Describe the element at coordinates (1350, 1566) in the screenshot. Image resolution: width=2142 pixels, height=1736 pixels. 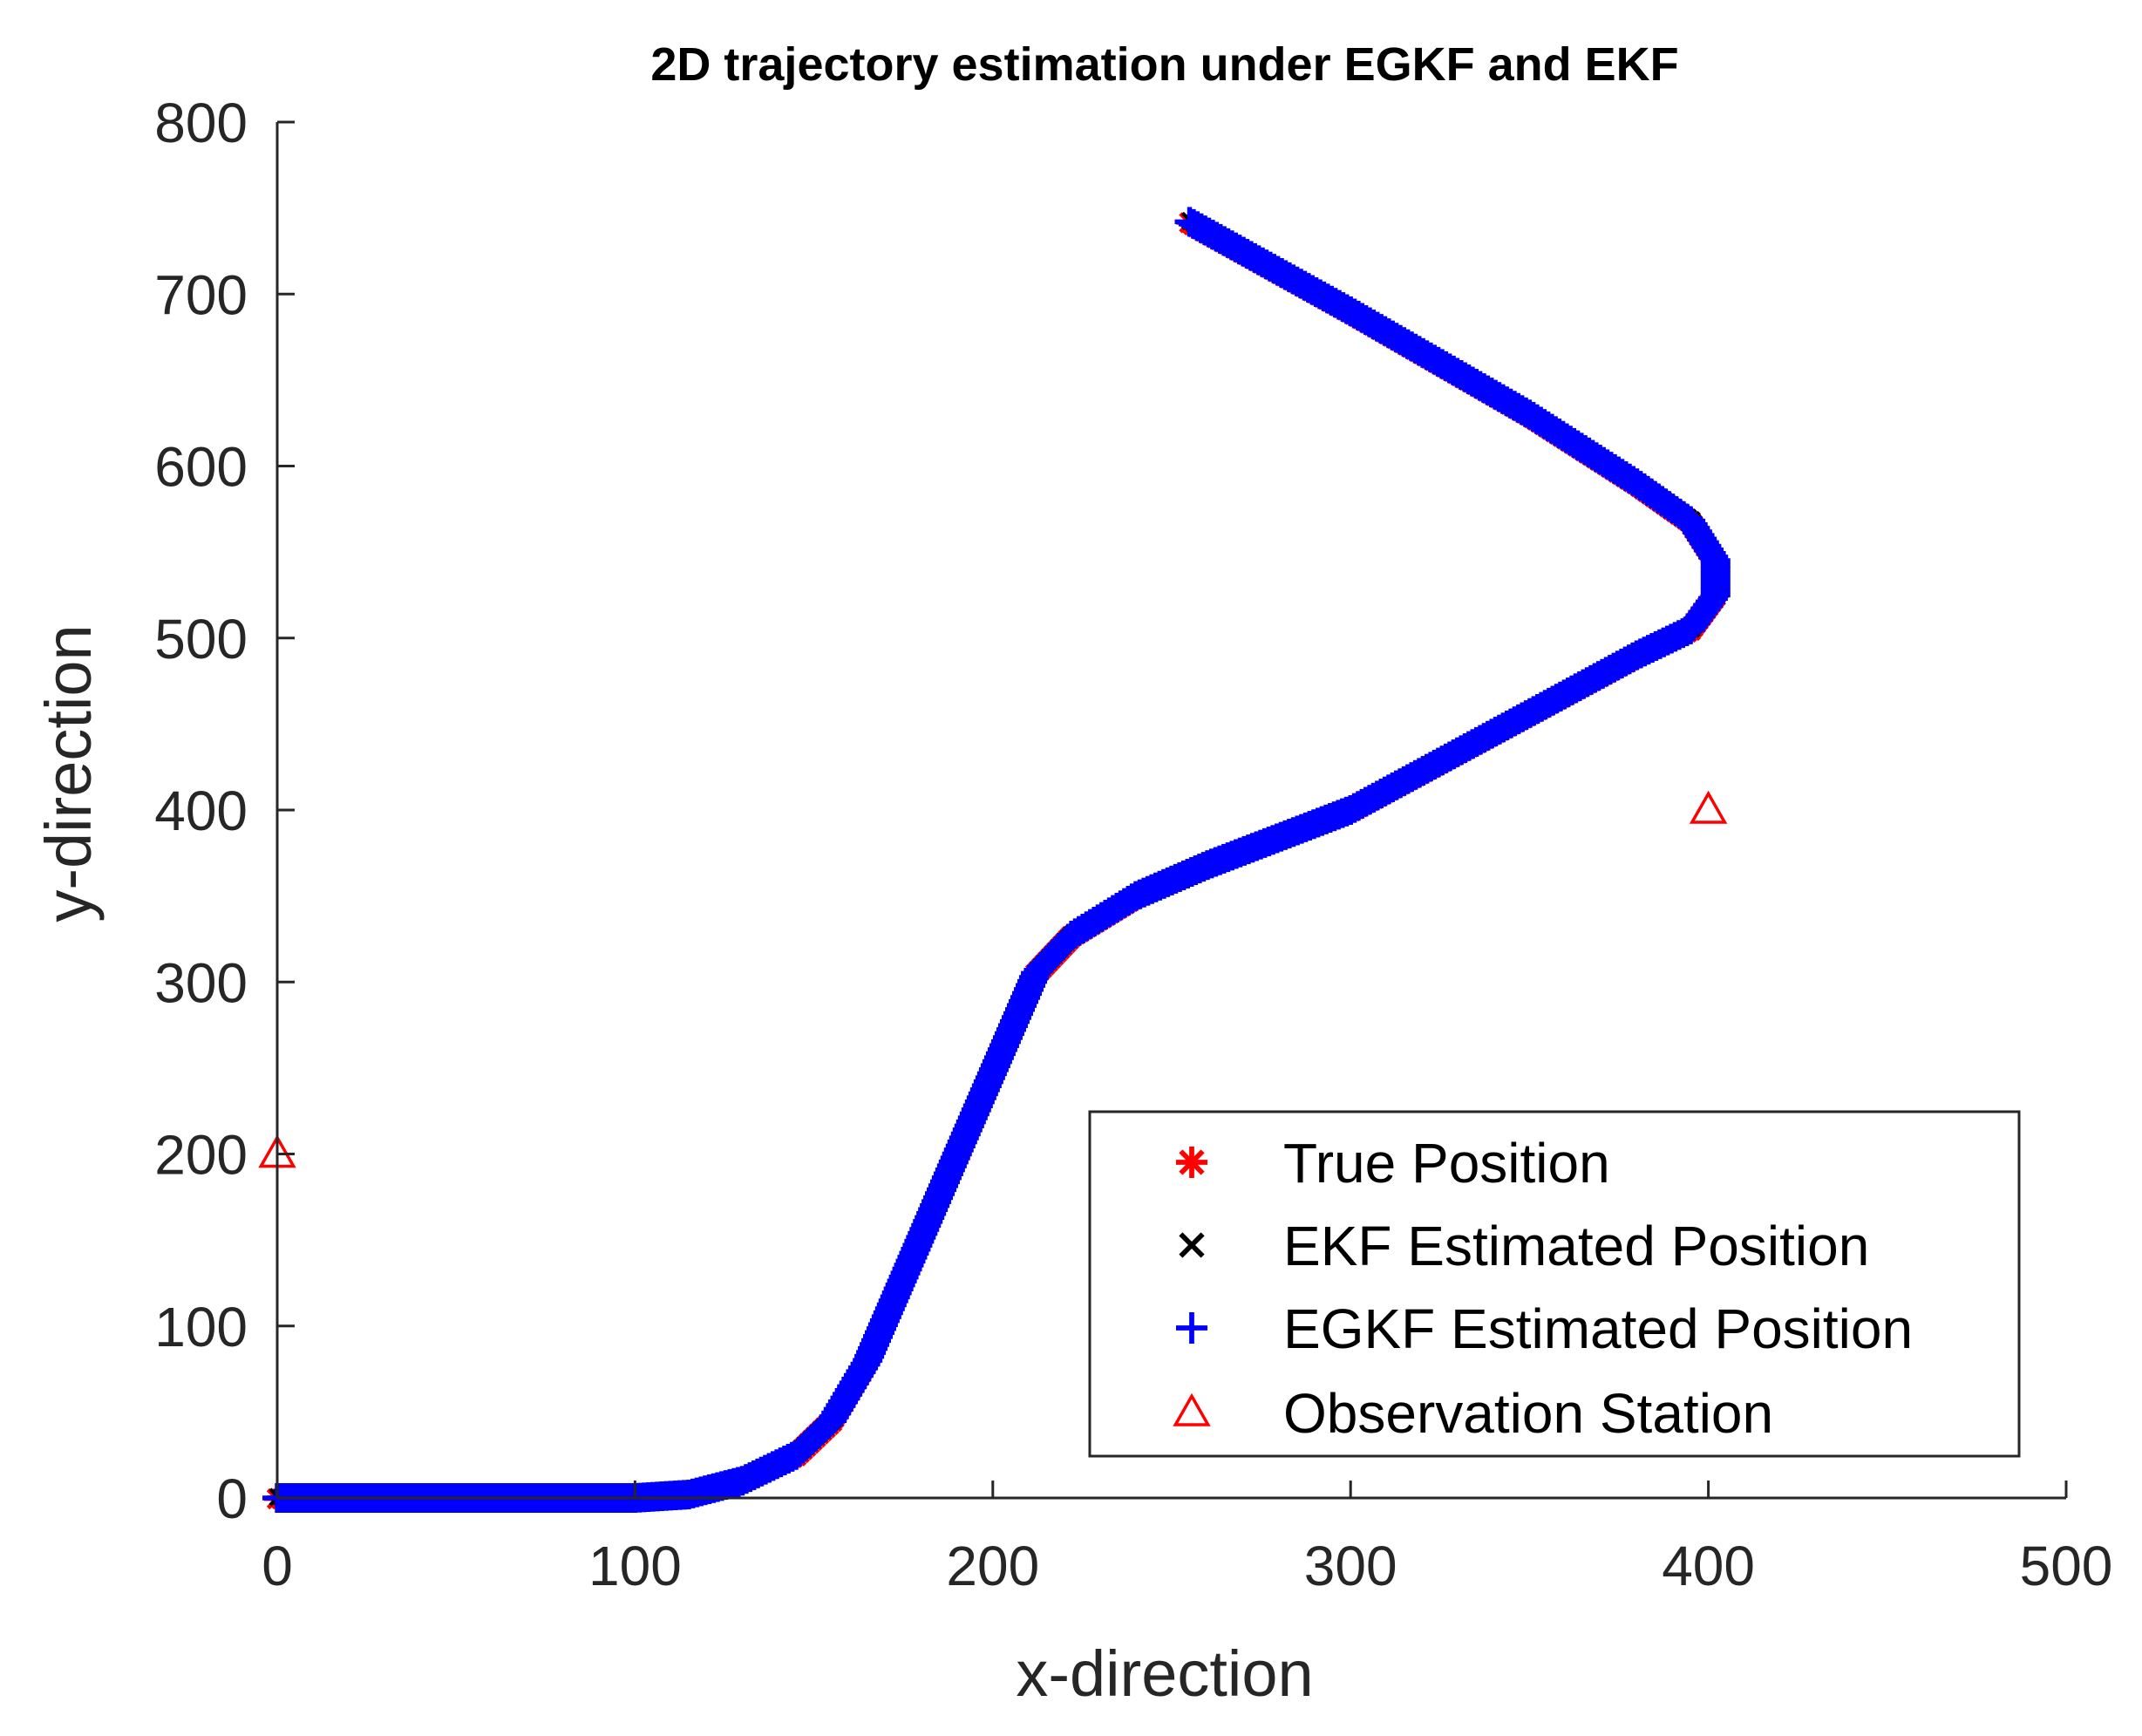
I see `x-tick-label: 300` at that location.